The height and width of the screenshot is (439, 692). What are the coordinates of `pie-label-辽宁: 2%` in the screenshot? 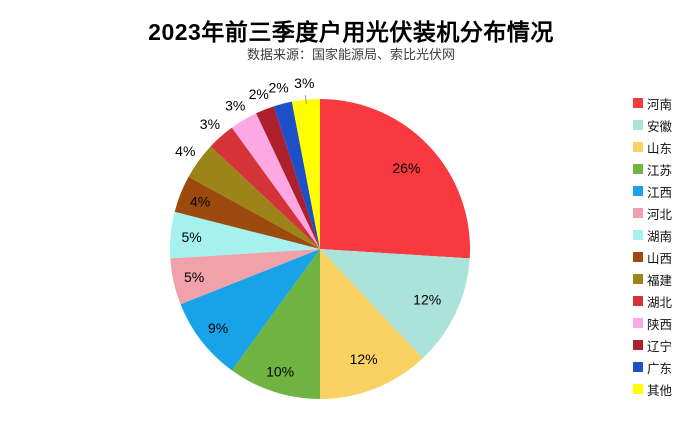 It's located at (259, 94).